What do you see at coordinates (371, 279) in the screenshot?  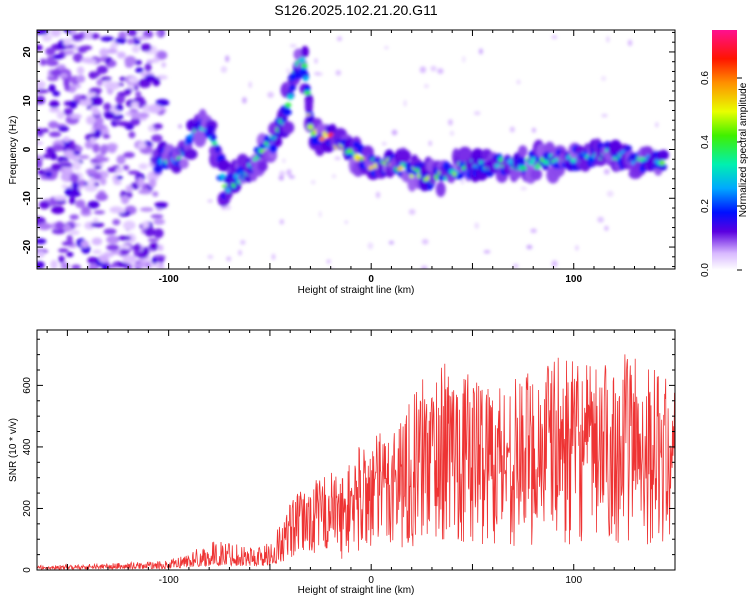 I see `tick-label: 0` at bounding box center [371, 279].